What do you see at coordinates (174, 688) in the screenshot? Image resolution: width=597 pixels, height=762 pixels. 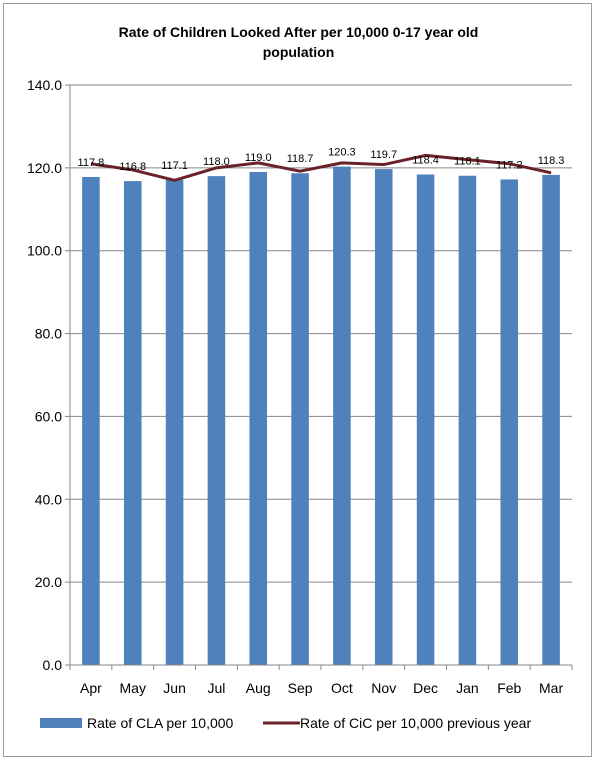 I see `x-tick-label: Jun` at bounding box center [174, 688].